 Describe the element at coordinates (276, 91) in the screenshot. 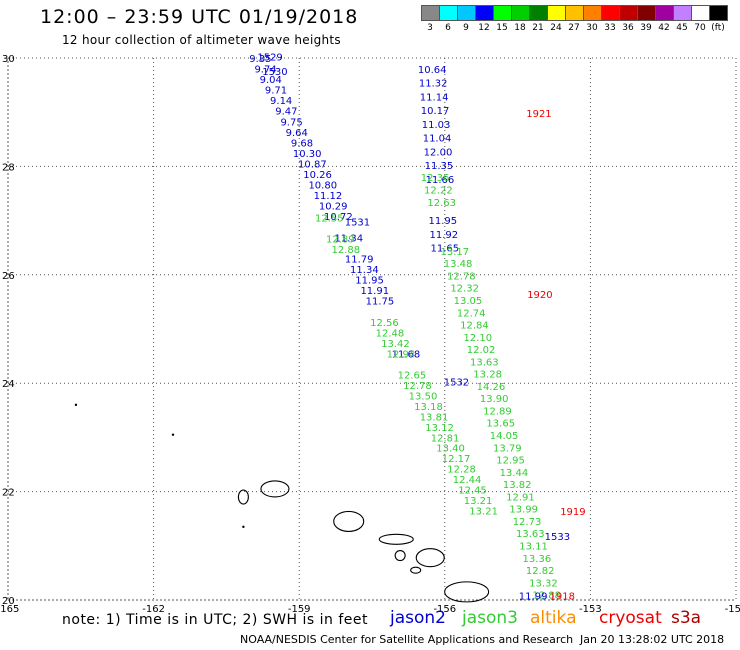

I see `wave-height-value: 9.71` at that location.